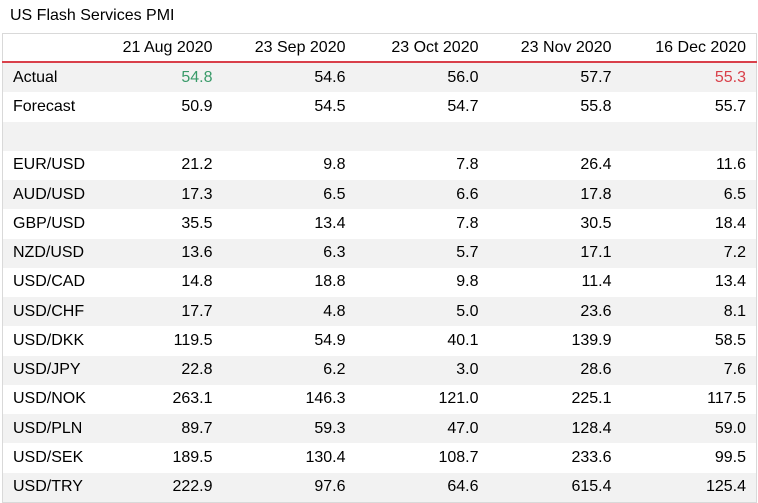 The height and width of the screenshot is (503, 758). What do you see at coordinates (48, 77) in the screenshot?
I see `row-label: Actual` at bounding box center [48, 77].